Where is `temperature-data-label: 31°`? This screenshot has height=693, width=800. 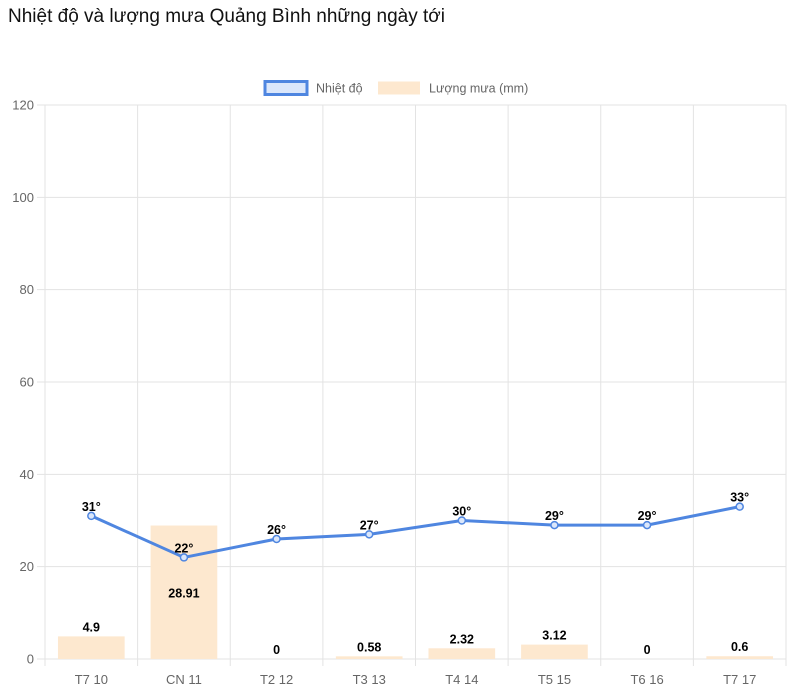 temperature-data-label: 31° is located at coordinates (91, 507).